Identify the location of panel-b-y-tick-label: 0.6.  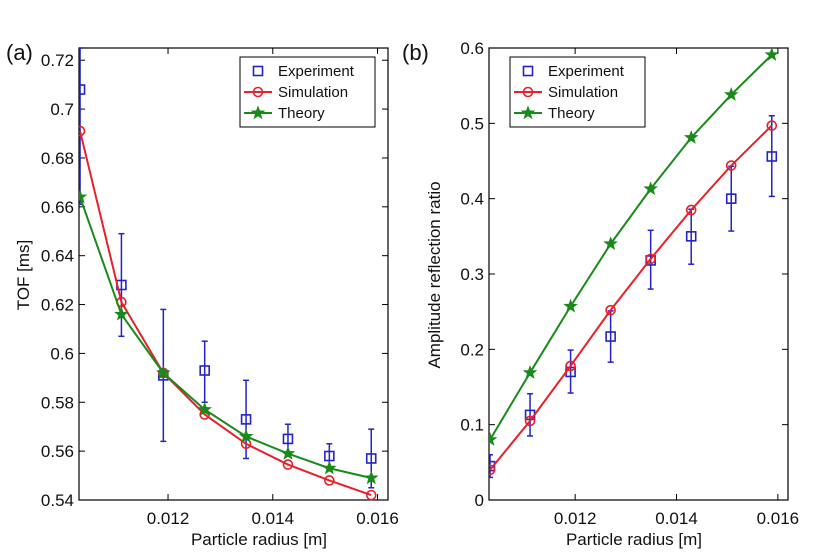
(472, 48).